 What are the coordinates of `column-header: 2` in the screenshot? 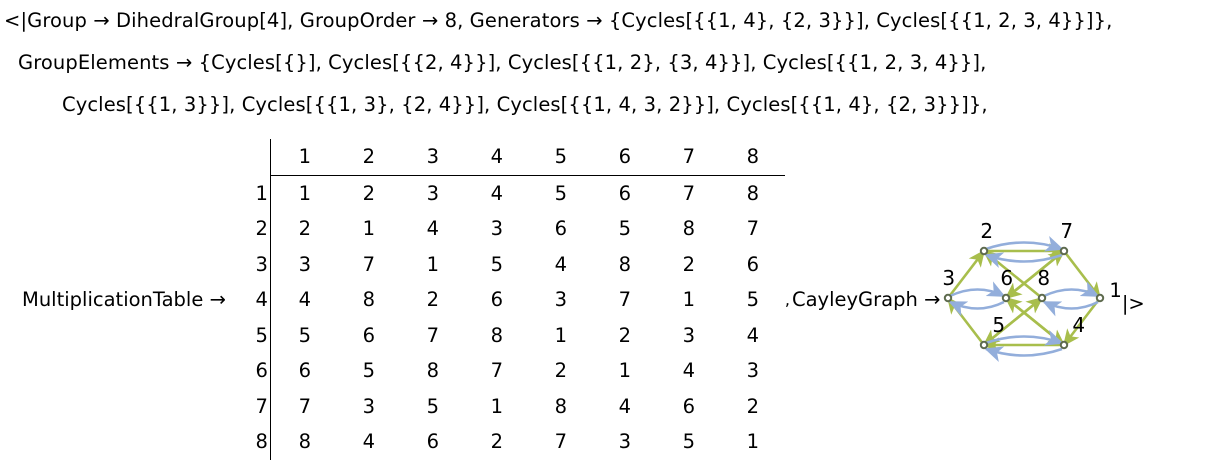 It's located at (368, 157).